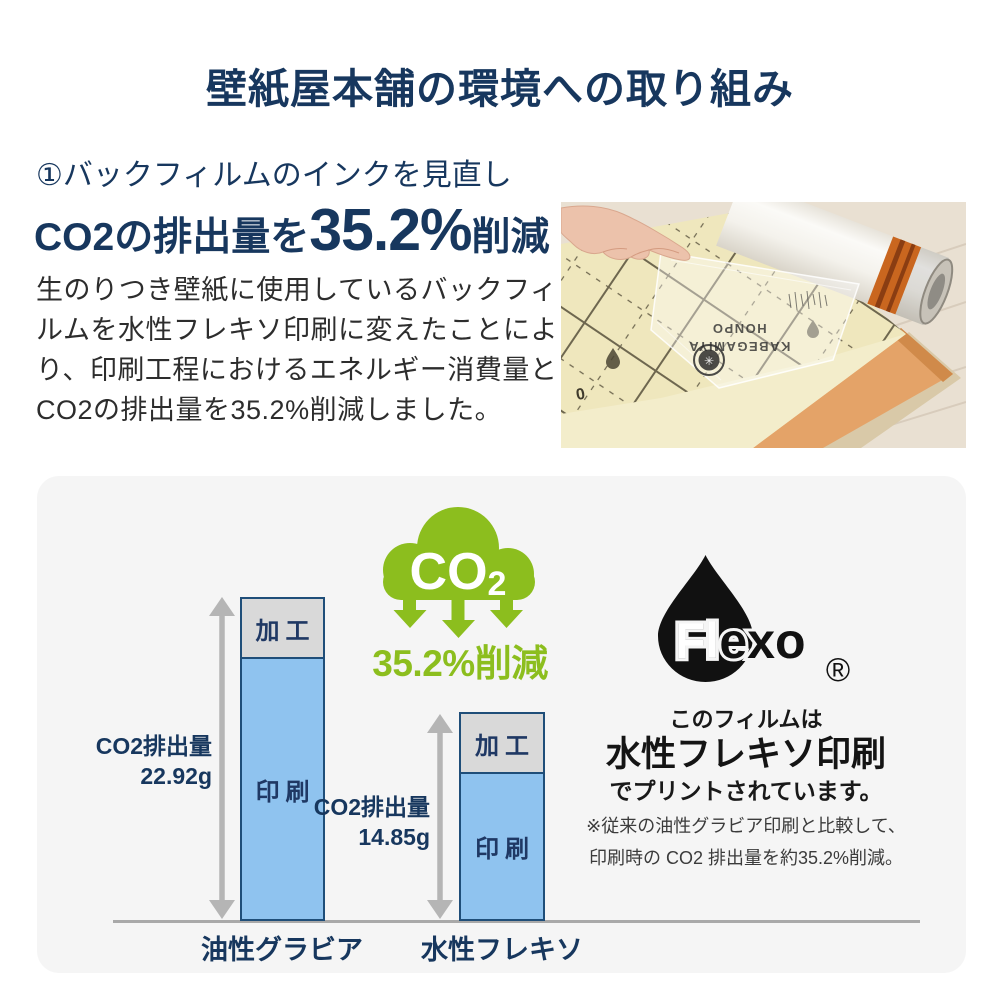 The image size is (1000, 1000). What do you see at coordinates (172, 237) in the screenshot?
I see `headline-prefix: CO2の排出量を` at bounding box center [172, 237].